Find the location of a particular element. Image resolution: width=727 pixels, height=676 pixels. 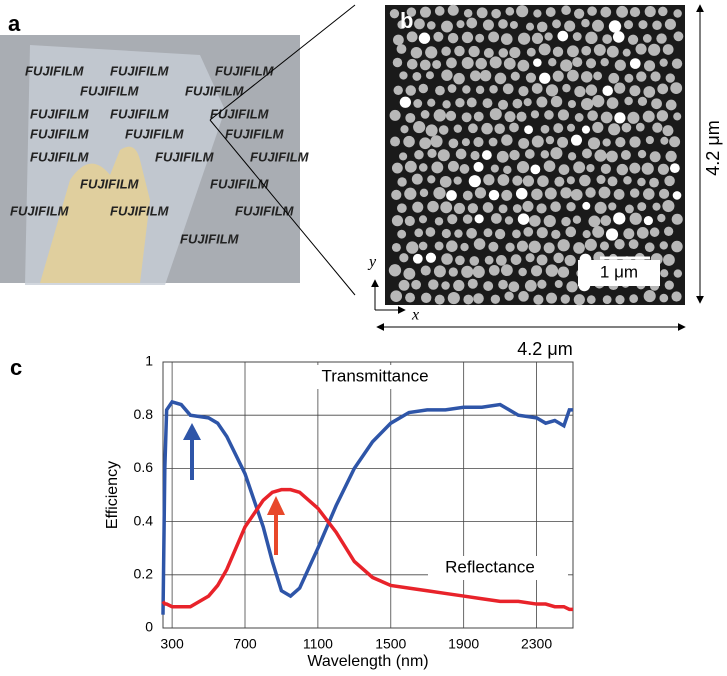

panel-label: c is located at coordinates (16, 367).